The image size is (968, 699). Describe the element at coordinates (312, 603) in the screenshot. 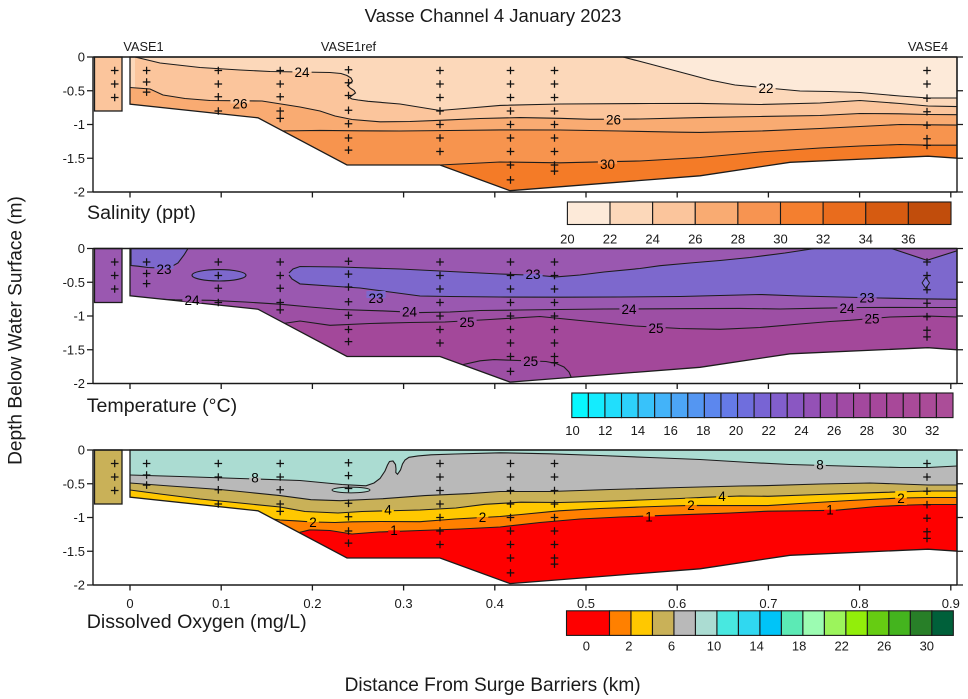

I see `svg-text: 0.2` at that location.